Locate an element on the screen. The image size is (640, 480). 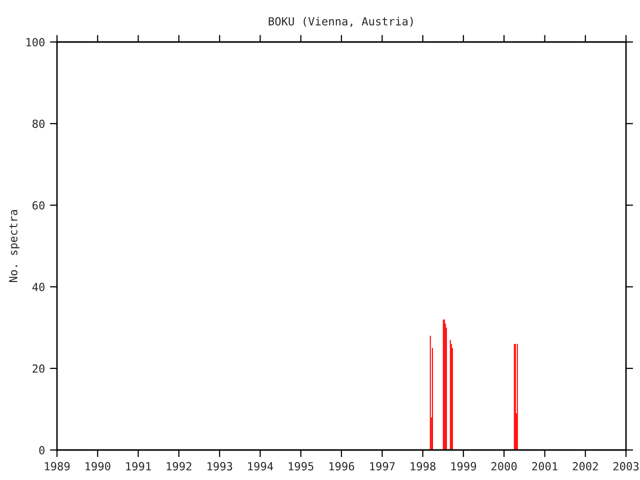
x-tick-label: 1994 is located at coordinates (261, 466).